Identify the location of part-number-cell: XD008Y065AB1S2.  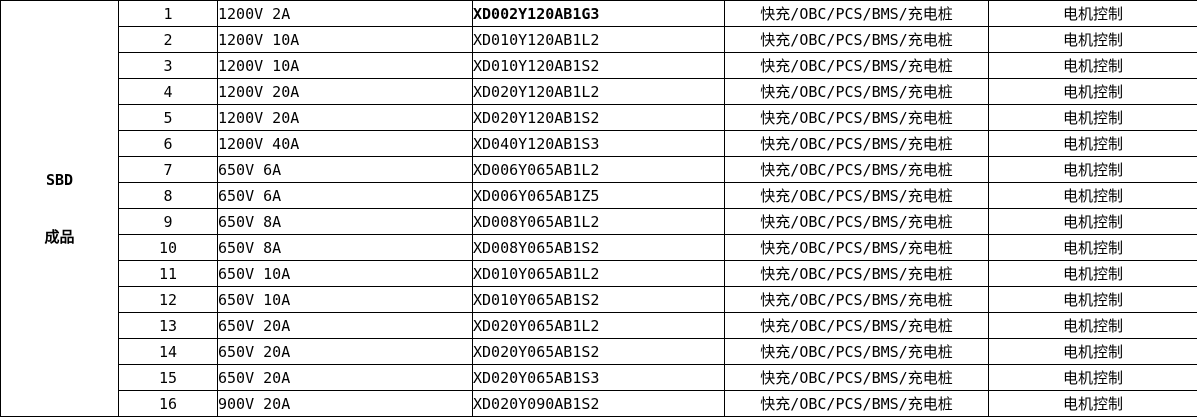
(598, 247).